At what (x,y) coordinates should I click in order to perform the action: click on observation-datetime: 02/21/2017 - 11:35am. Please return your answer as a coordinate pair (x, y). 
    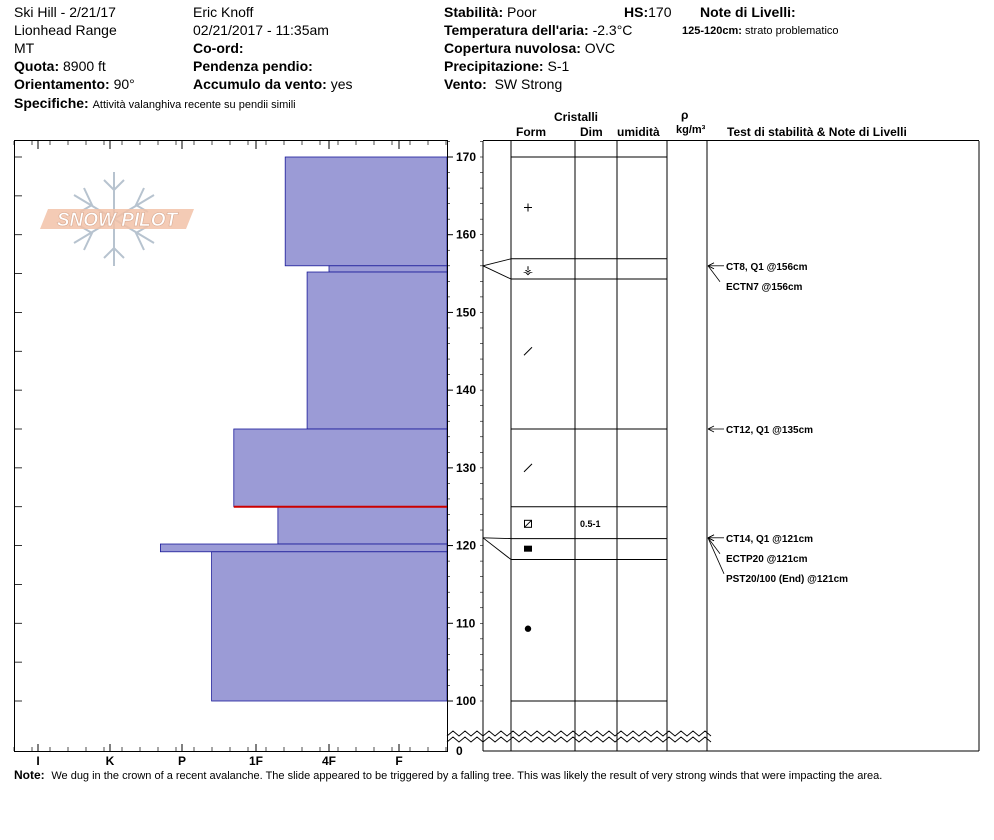
    Looking at the image, I should click on (261, 30).